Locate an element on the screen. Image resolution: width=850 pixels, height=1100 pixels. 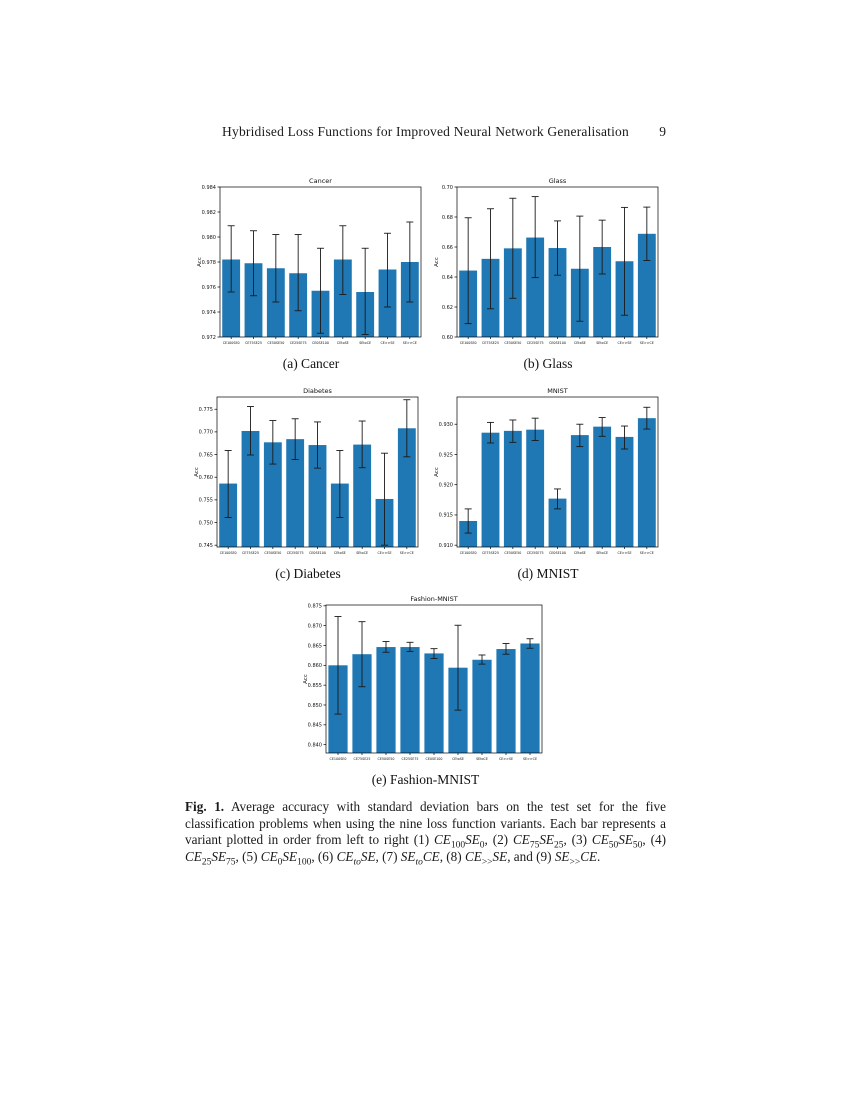
chart-title: Cancer is located at coordinates (320, 181).